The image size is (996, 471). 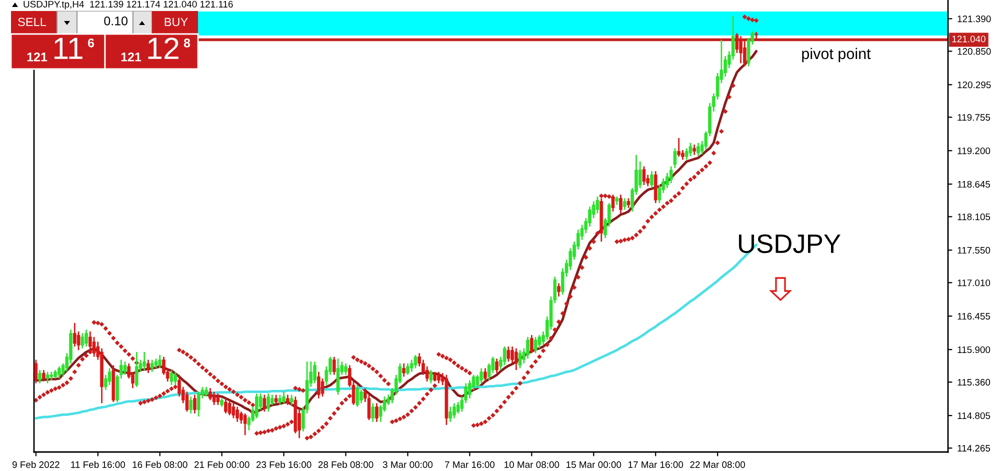 What do you see at coordinates (68, 48) in the screenshot?
I see `annotation: 11` at bounding box center [68, 48].